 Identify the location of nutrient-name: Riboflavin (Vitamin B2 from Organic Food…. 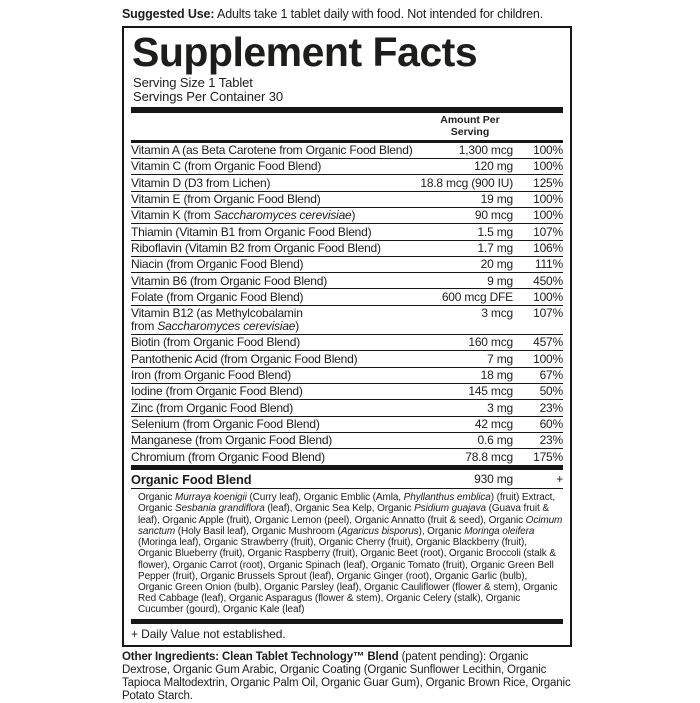
(256, 248).